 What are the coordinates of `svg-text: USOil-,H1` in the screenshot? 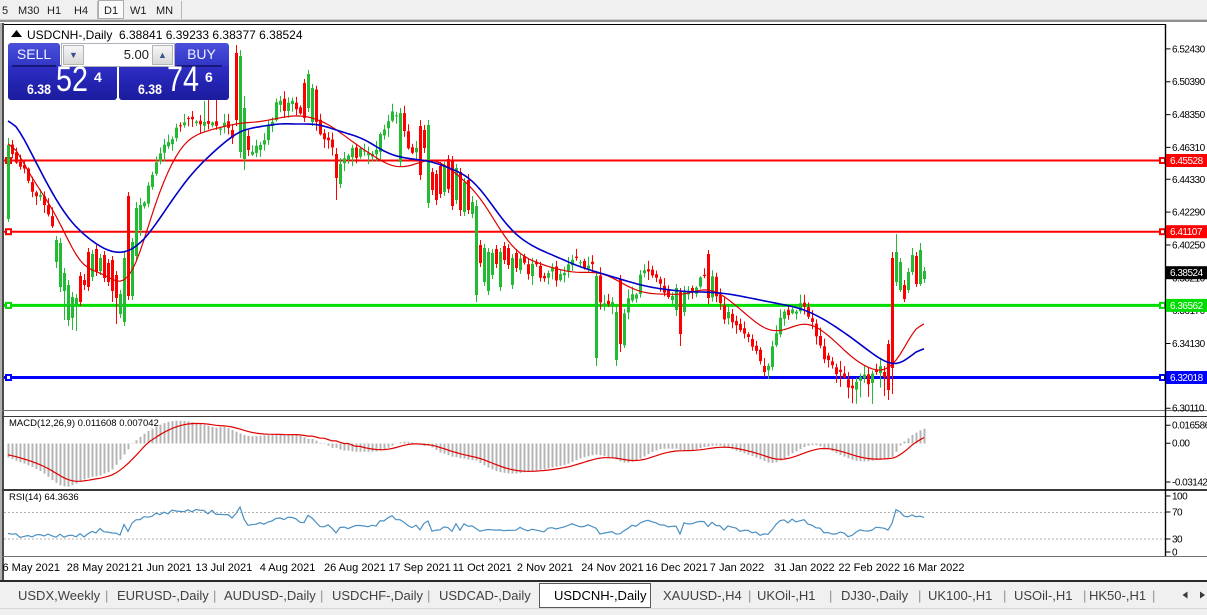 It's located at (1043, 595).